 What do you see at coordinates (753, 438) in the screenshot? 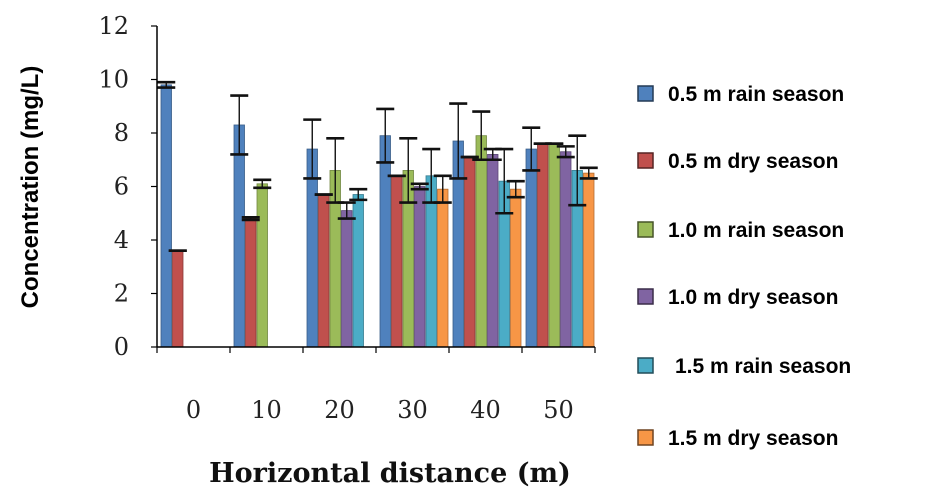
I see `legend-label: 1.5 m dry season` at bounding box center [753, 438].